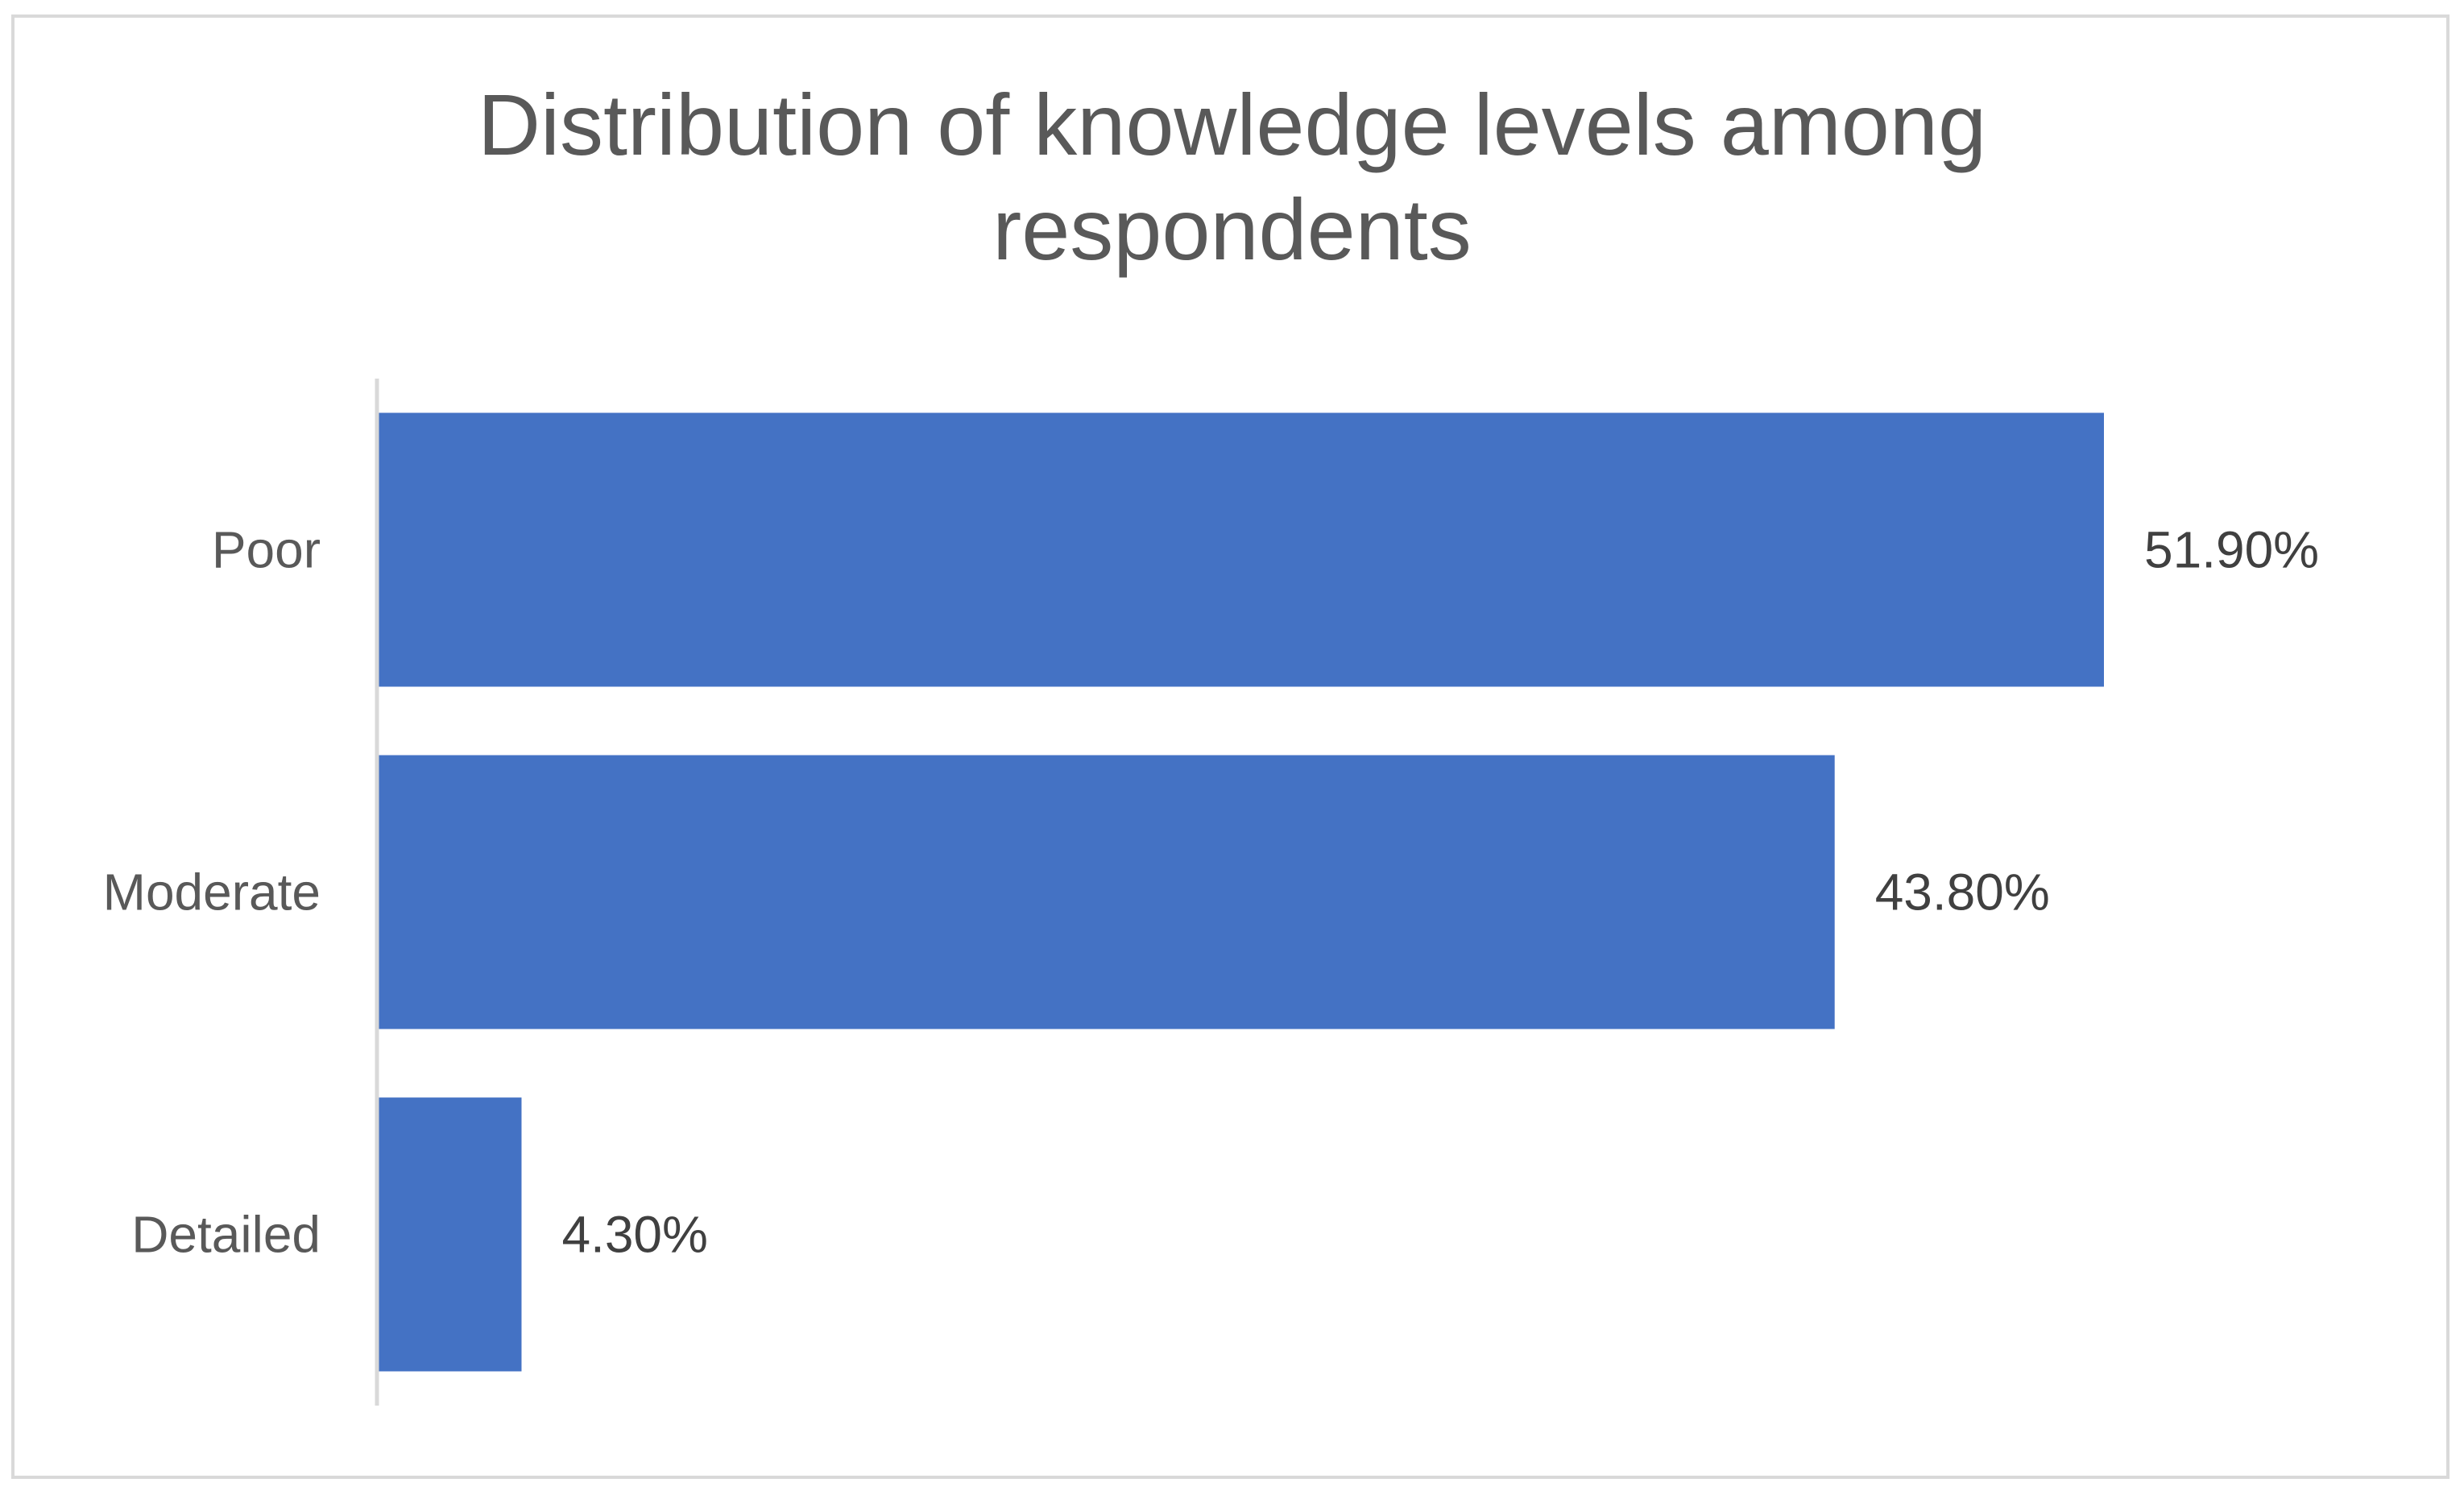 This screenshot has width=2464, height=1495. I want to click on bar-detailed, so click(450, 1234).